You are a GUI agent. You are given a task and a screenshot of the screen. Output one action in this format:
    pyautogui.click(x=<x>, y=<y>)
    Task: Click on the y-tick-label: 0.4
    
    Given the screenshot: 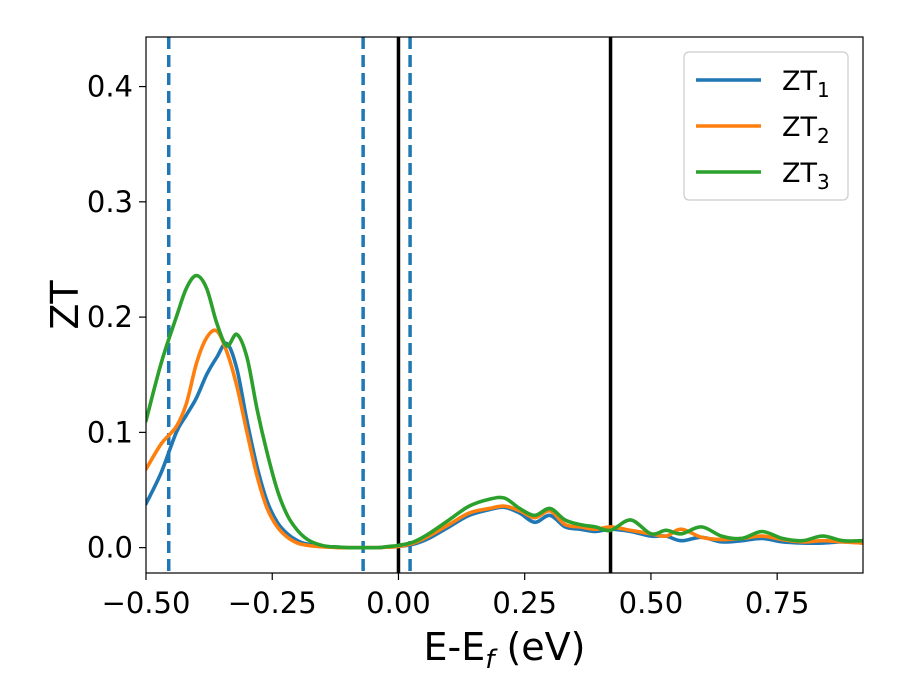 What is the action you would take?
    pyautogui.click(x=110, y=87)
    